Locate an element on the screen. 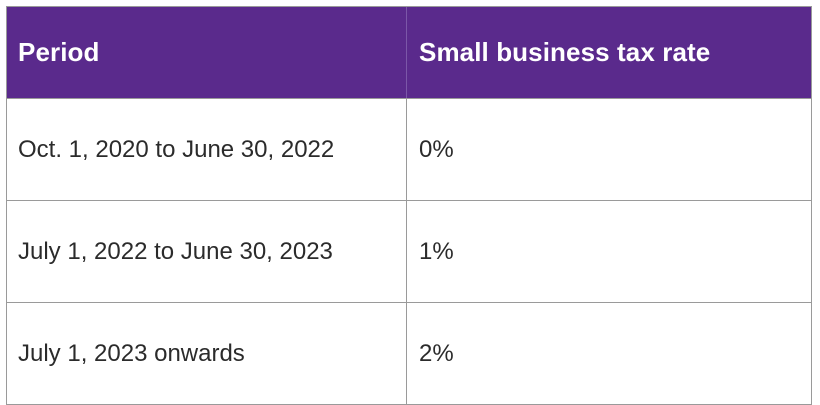  period-cell: July 1, 2022 to June 30, 2023 is located at coordinates (207, 251).